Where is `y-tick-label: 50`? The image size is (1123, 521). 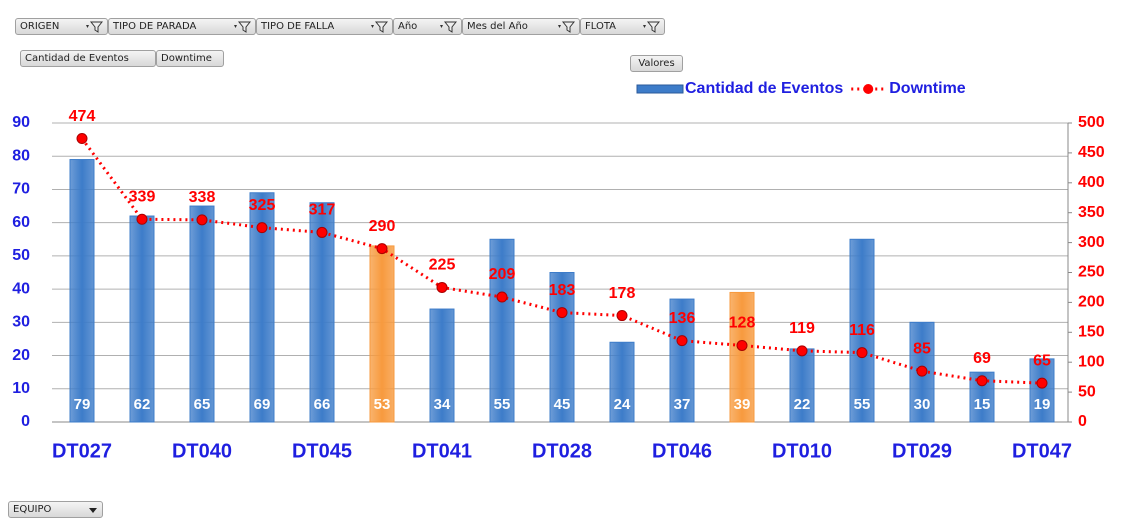
y-tick-label: 50 is located at coordinates (21, 255).